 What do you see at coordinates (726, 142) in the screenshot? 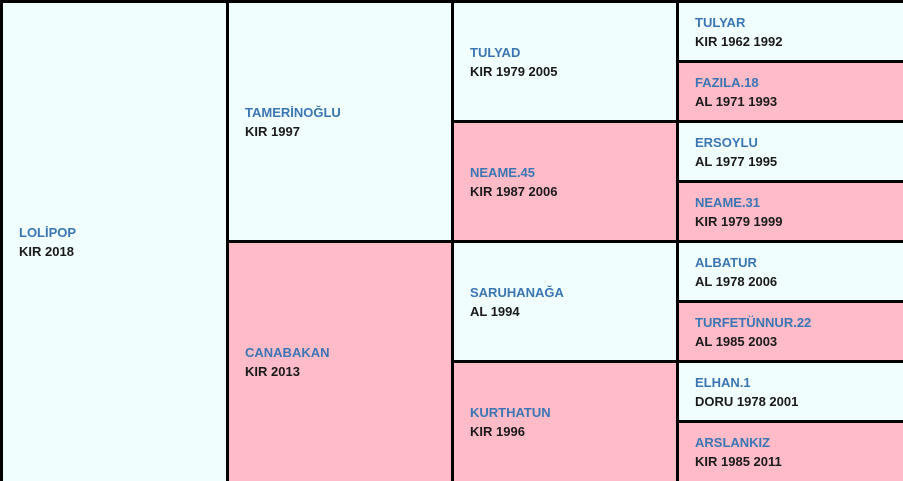
I see `gen3-name-link: ERSOYLU` at bounding box center [726, 142].